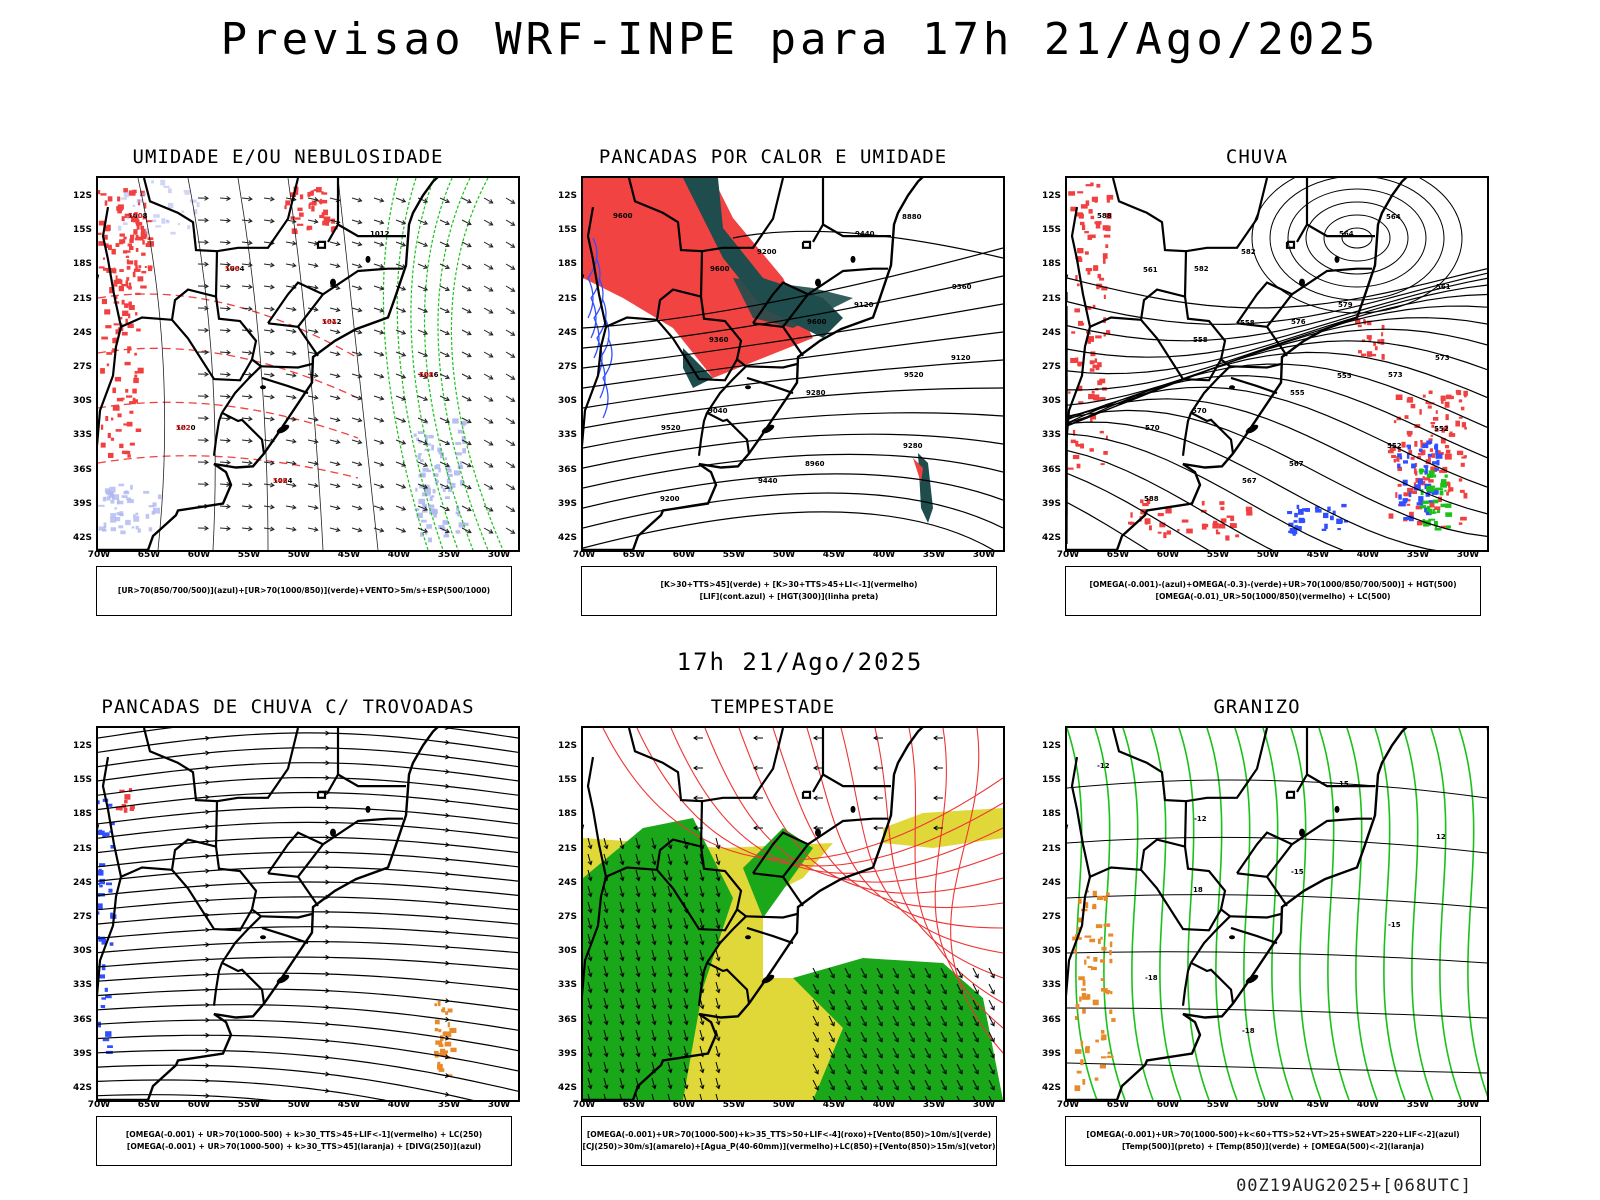 This screenshot has height=1200, width=1600. Describe the element at coordinates (82, 469) in the screenshot. I see `lat-tick-label: 36S` at that location.